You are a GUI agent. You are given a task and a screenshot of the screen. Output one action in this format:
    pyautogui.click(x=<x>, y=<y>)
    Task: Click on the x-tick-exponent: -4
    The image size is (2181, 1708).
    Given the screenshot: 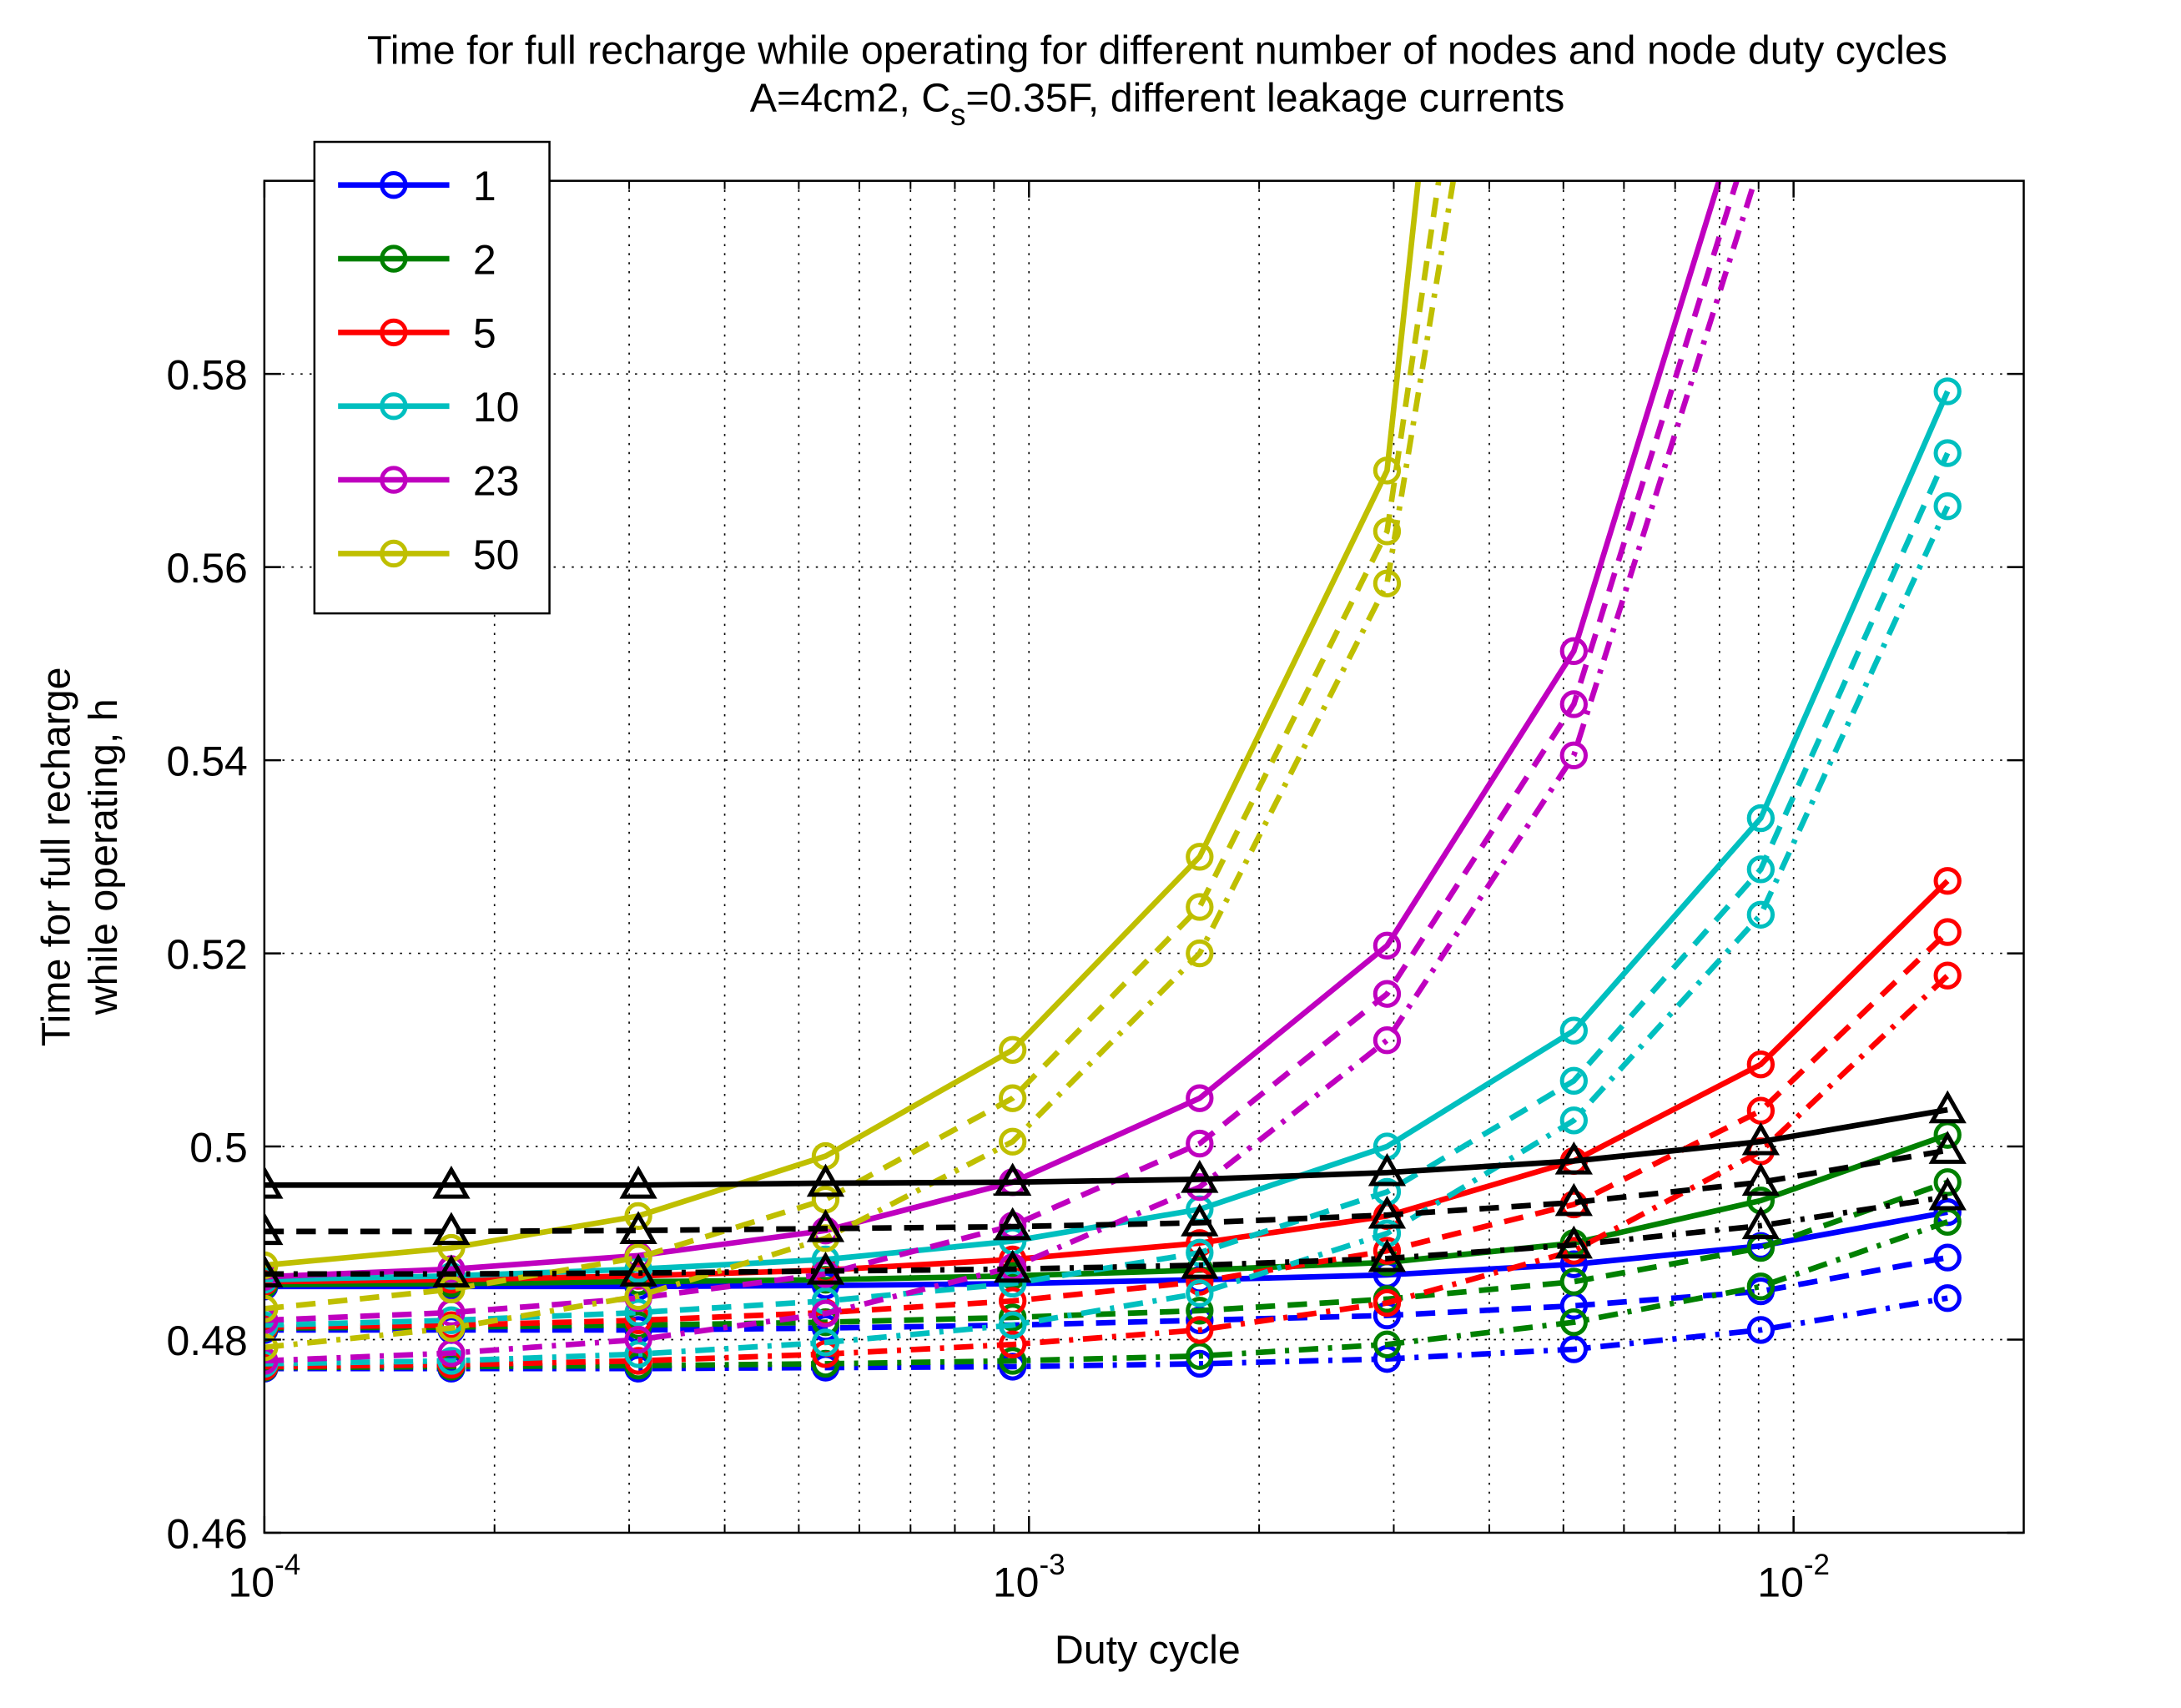 What is the action you would take?
    pyautogui.click(x=288, y=1565)
    